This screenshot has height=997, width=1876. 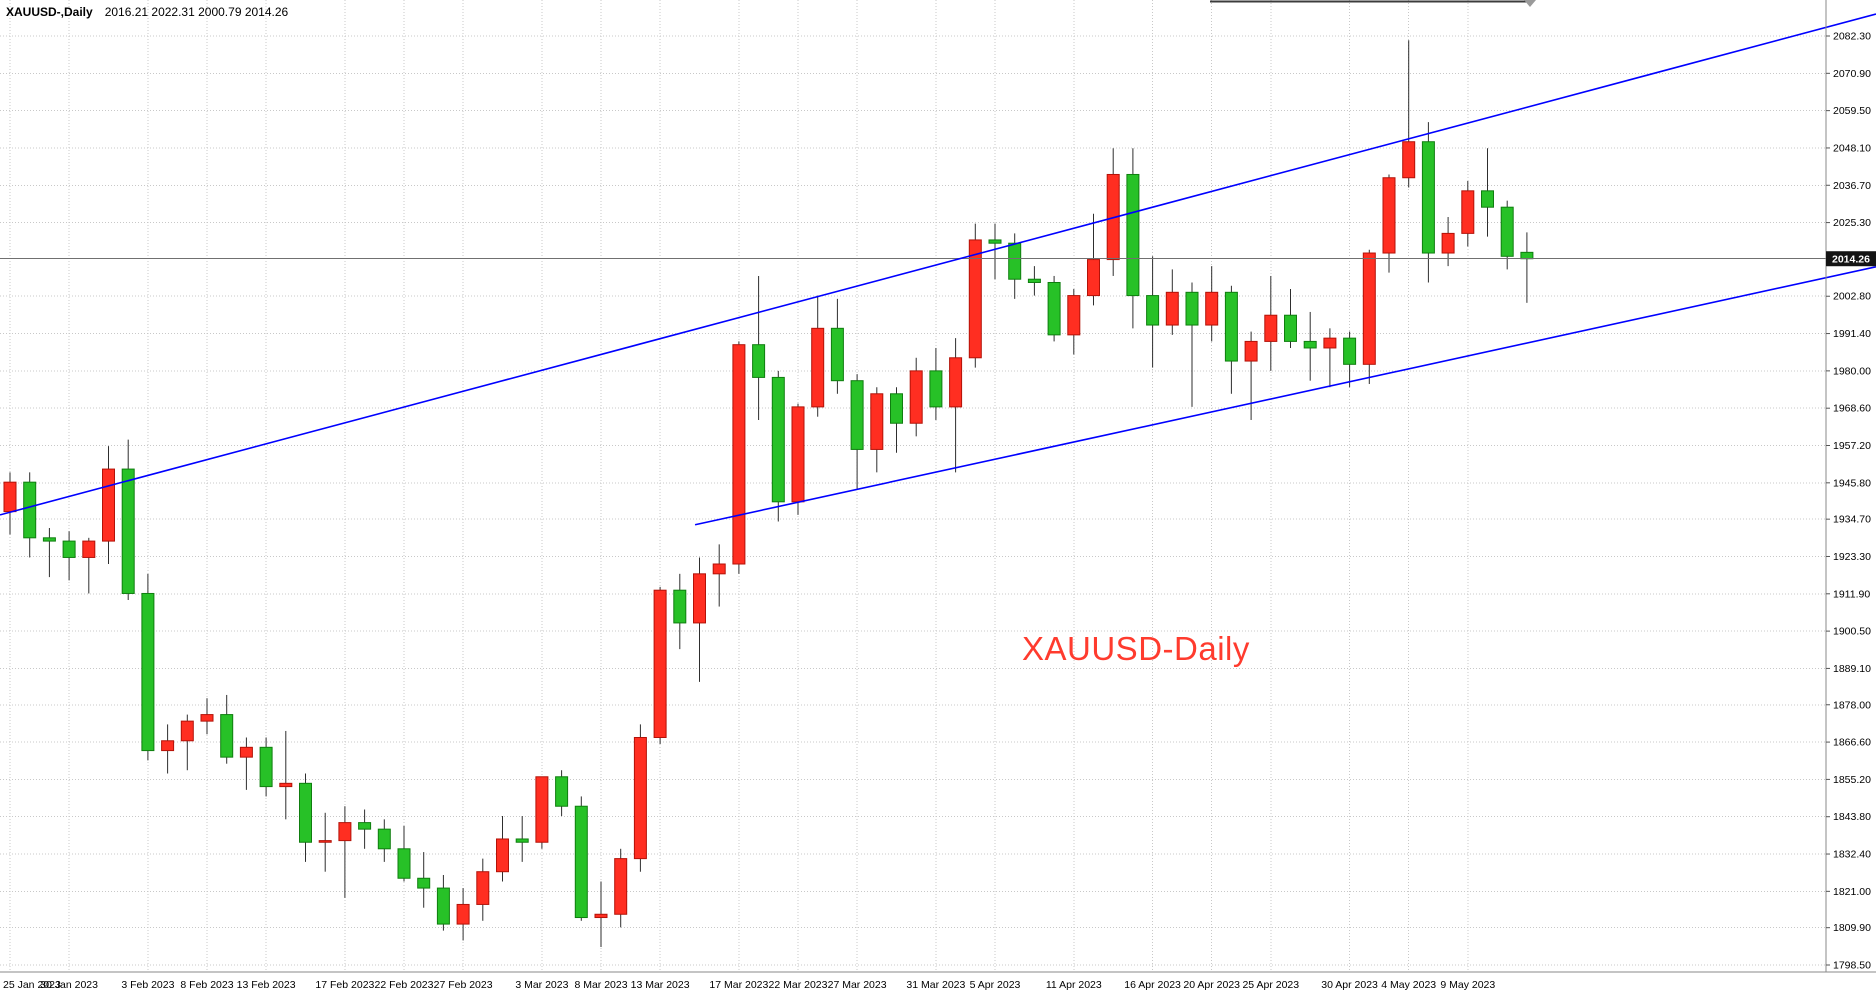 I want to click on price-axis, so click(x=1851, y=486).